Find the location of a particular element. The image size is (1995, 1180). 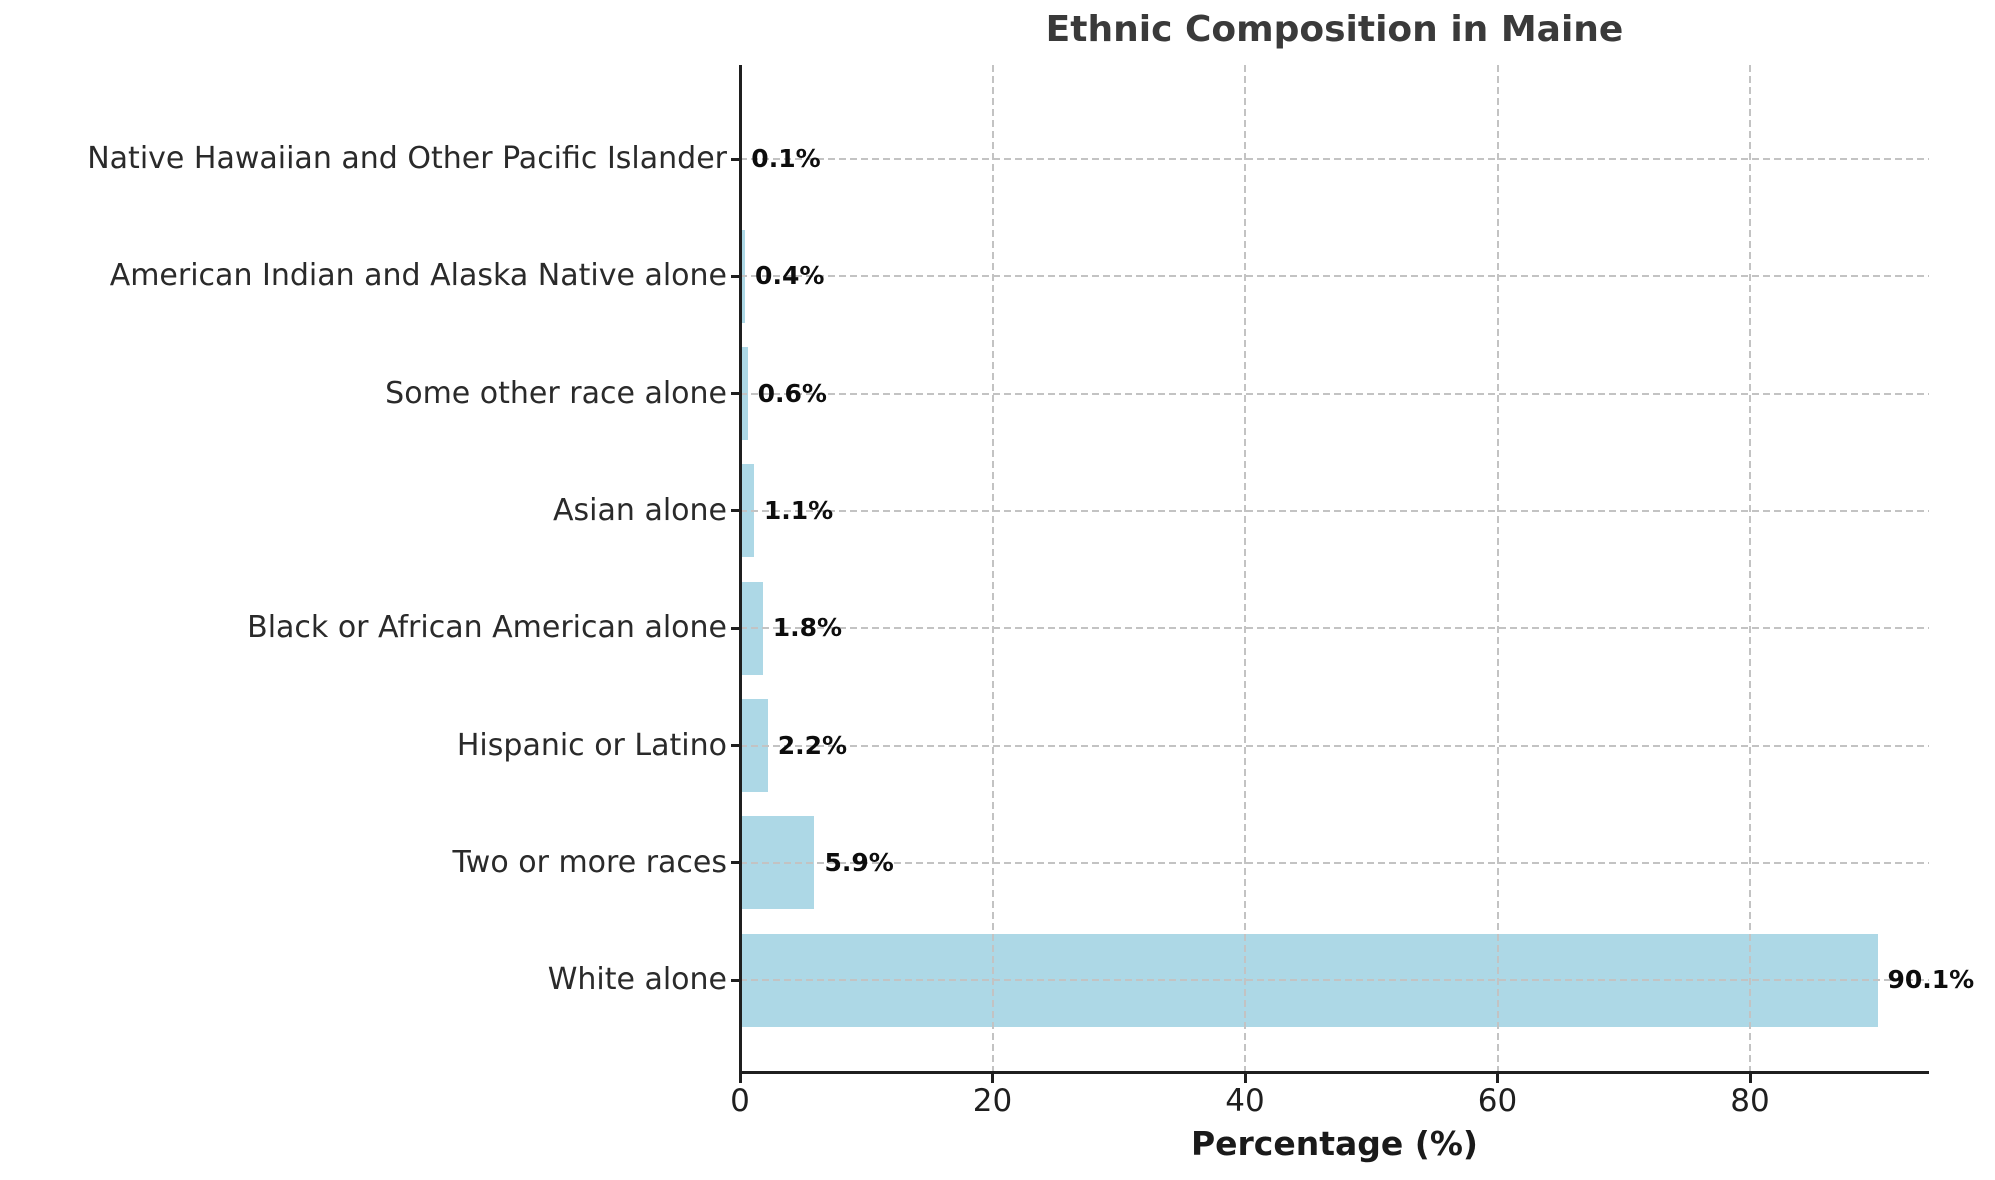

category-label: Black or African American alone is located at coordinates (487, 628).